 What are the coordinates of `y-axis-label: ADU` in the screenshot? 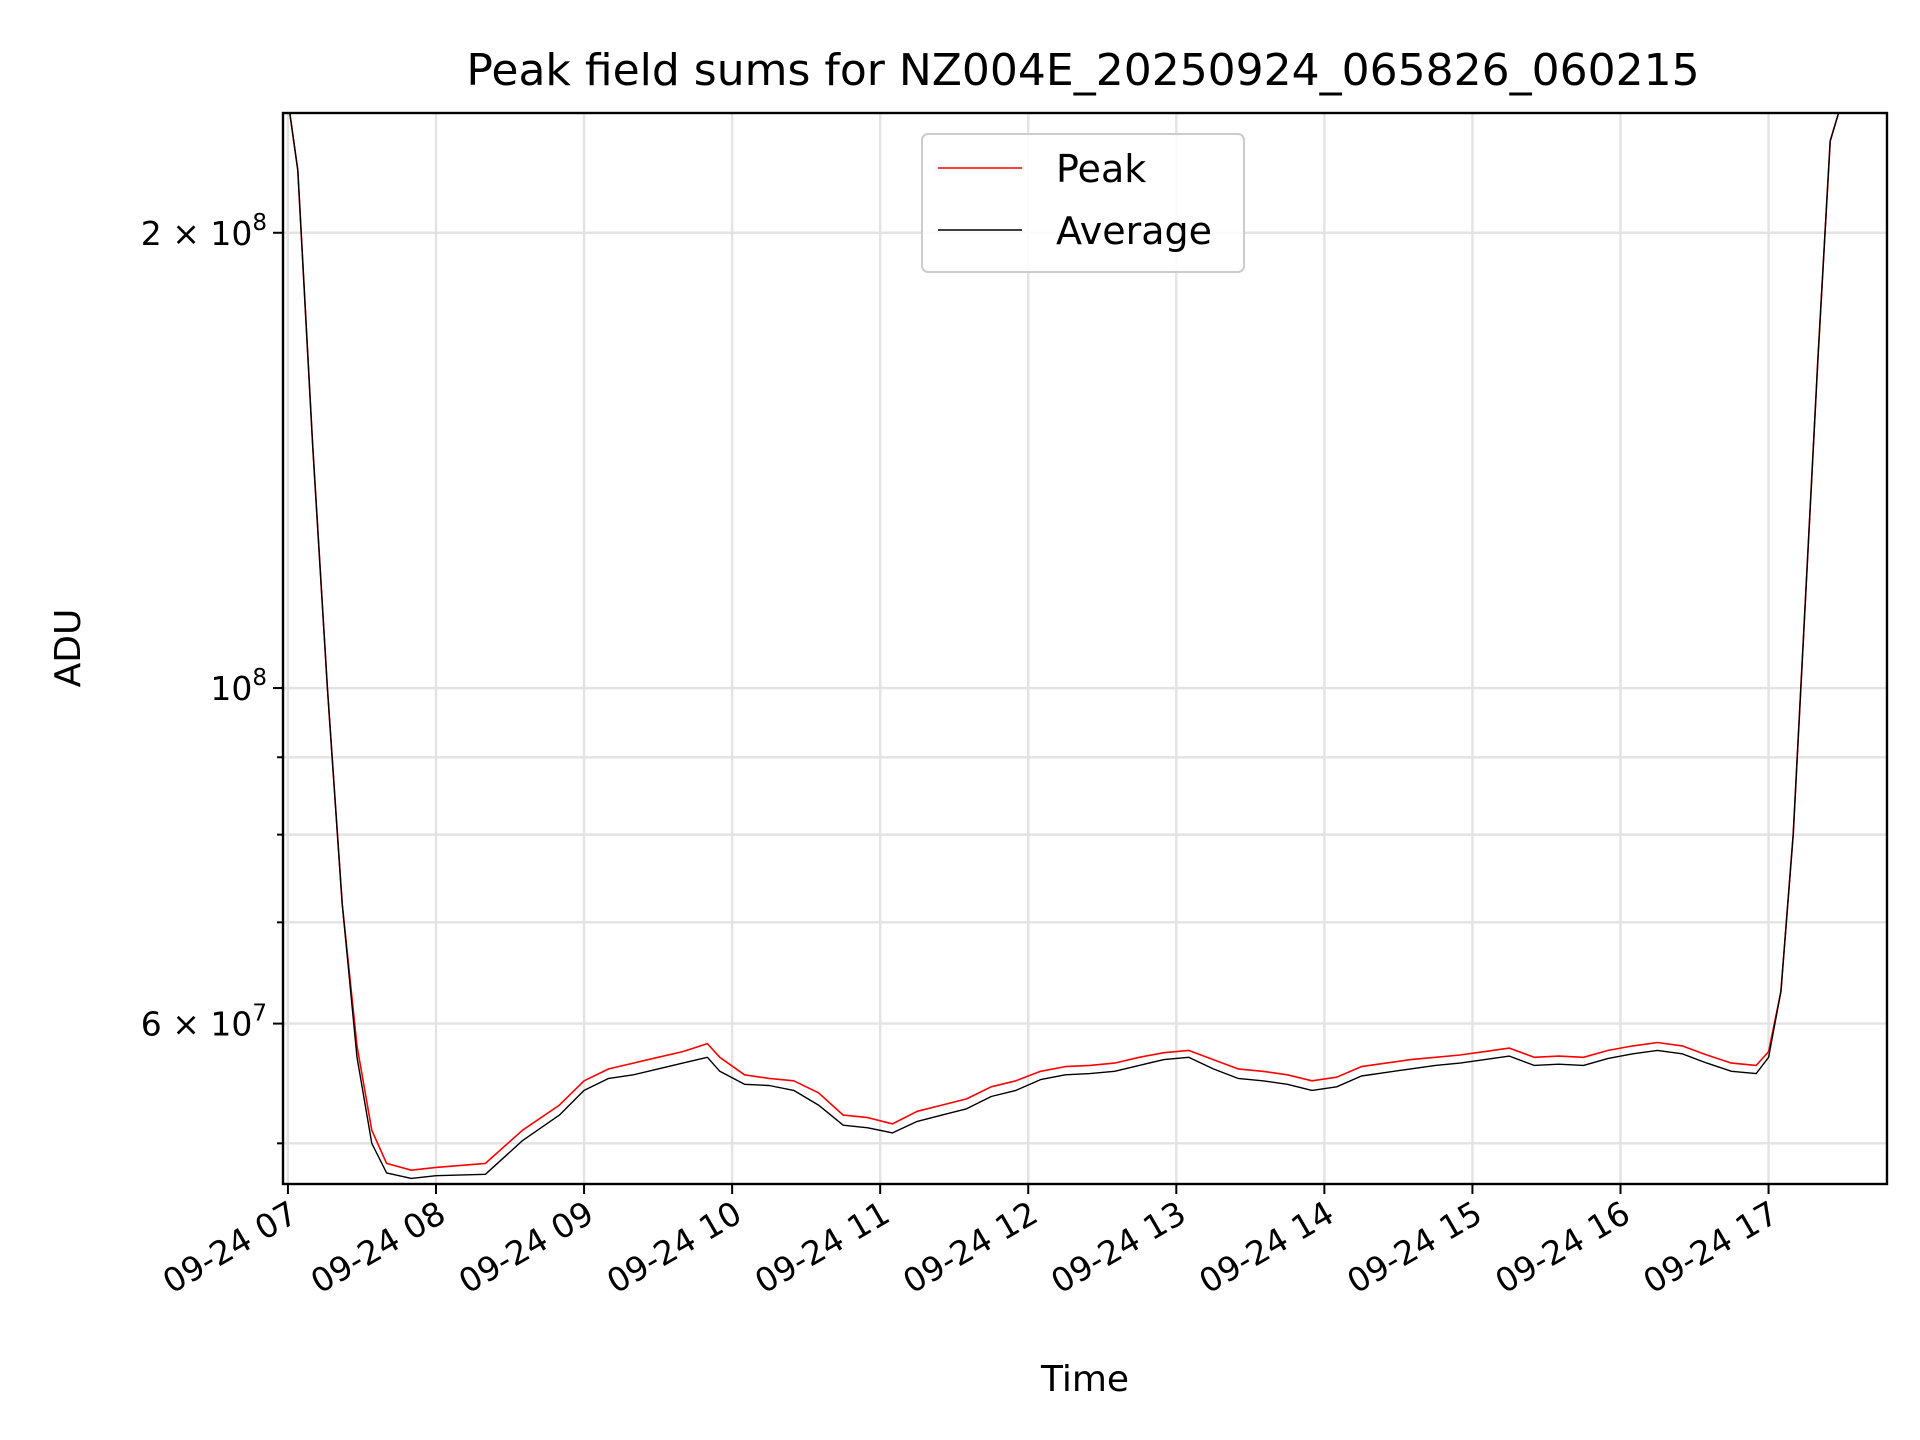 It's located at (68, 648).